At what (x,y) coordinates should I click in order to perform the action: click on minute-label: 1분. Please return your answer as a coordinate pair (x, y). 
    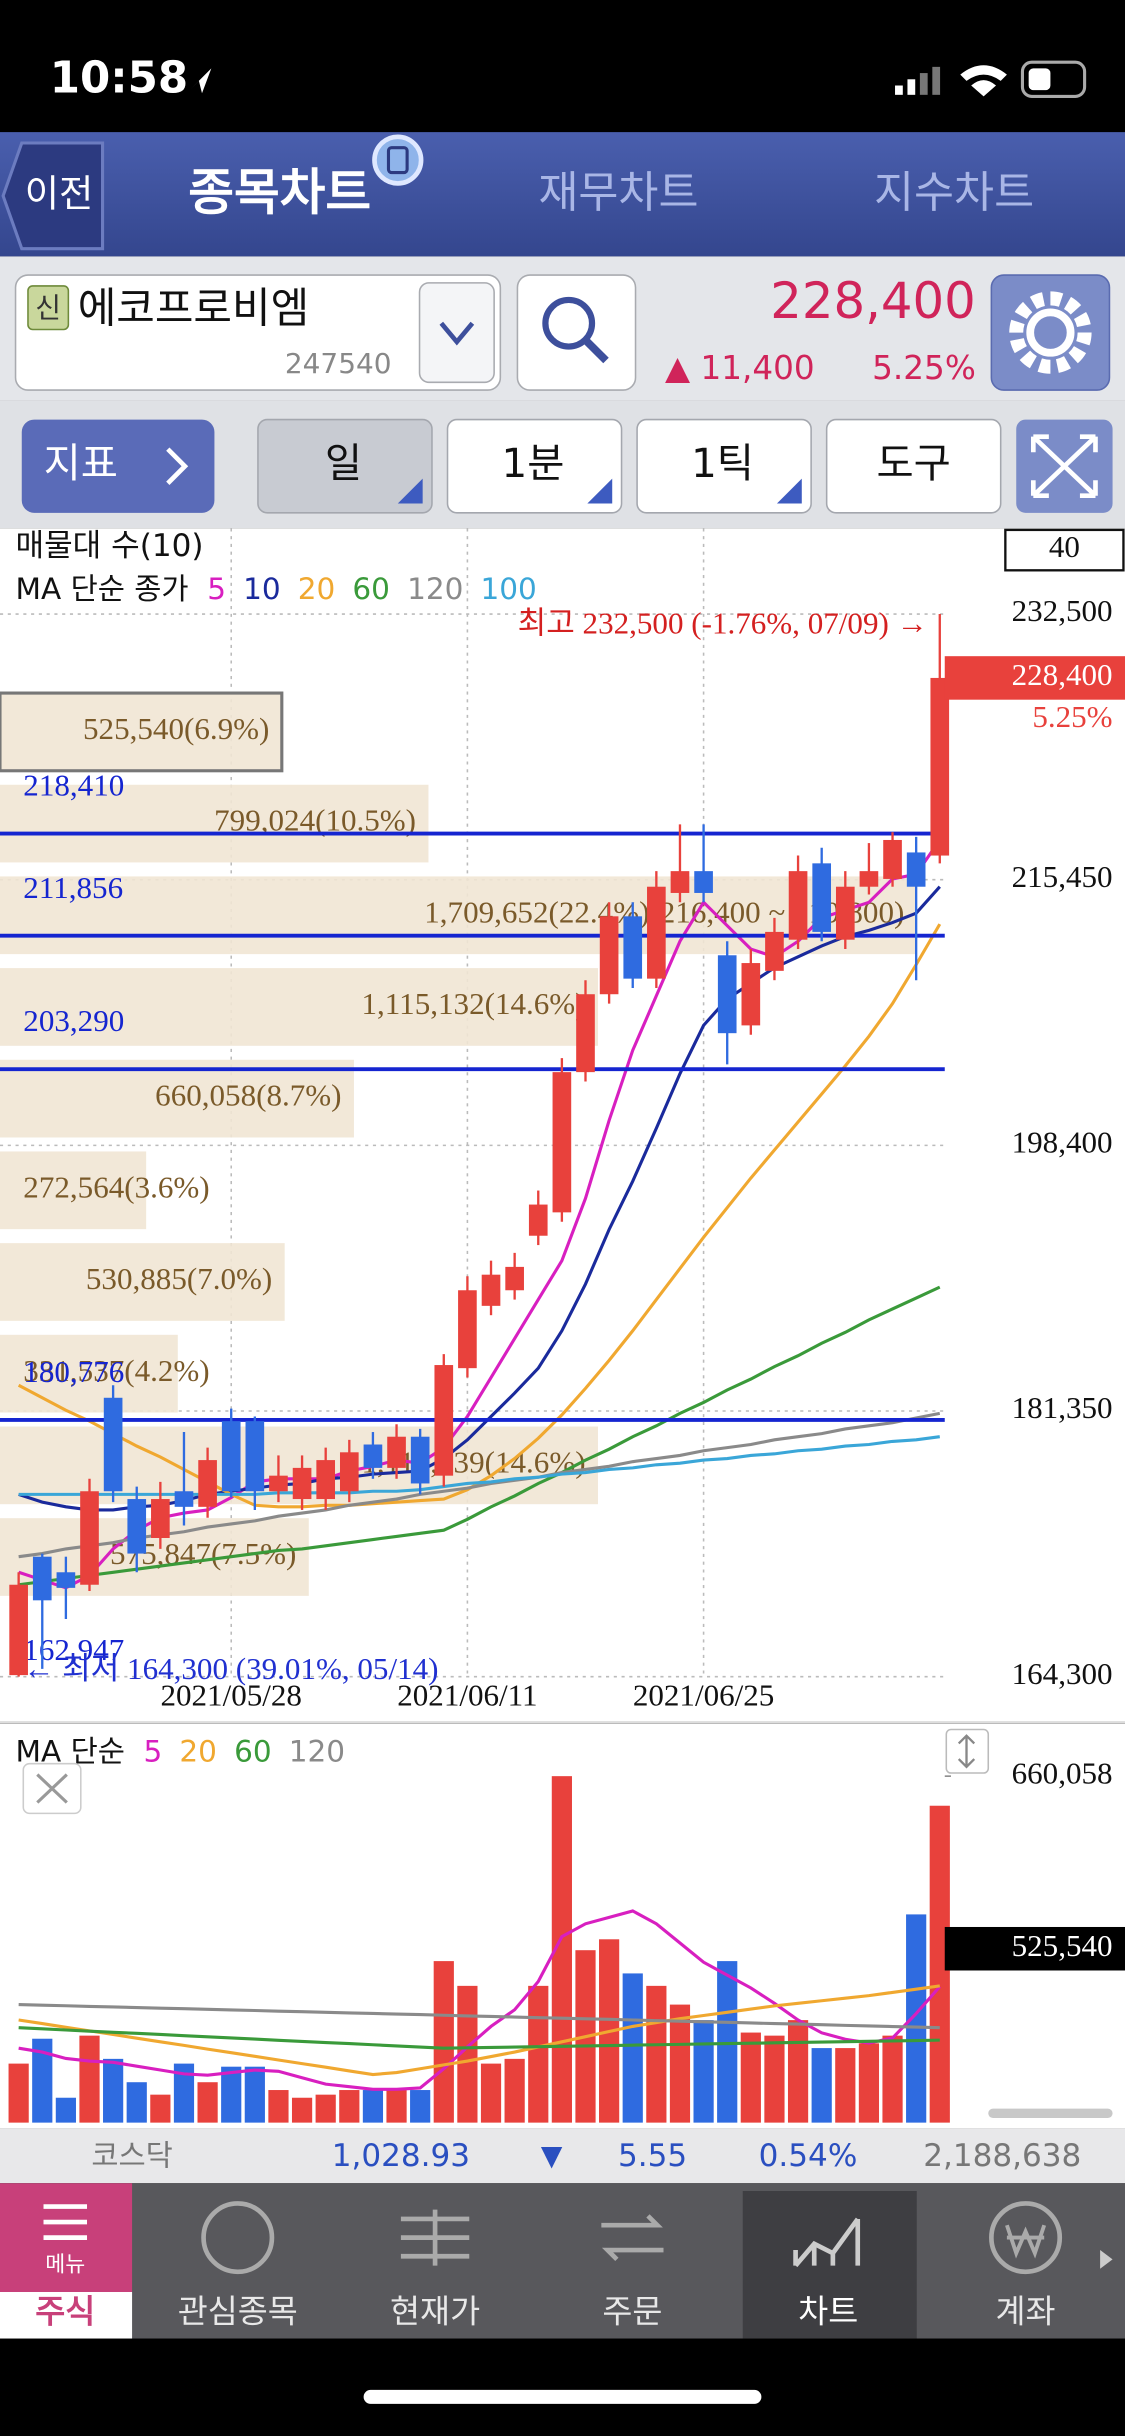
    Looking at the image, I should click on (533, 463).